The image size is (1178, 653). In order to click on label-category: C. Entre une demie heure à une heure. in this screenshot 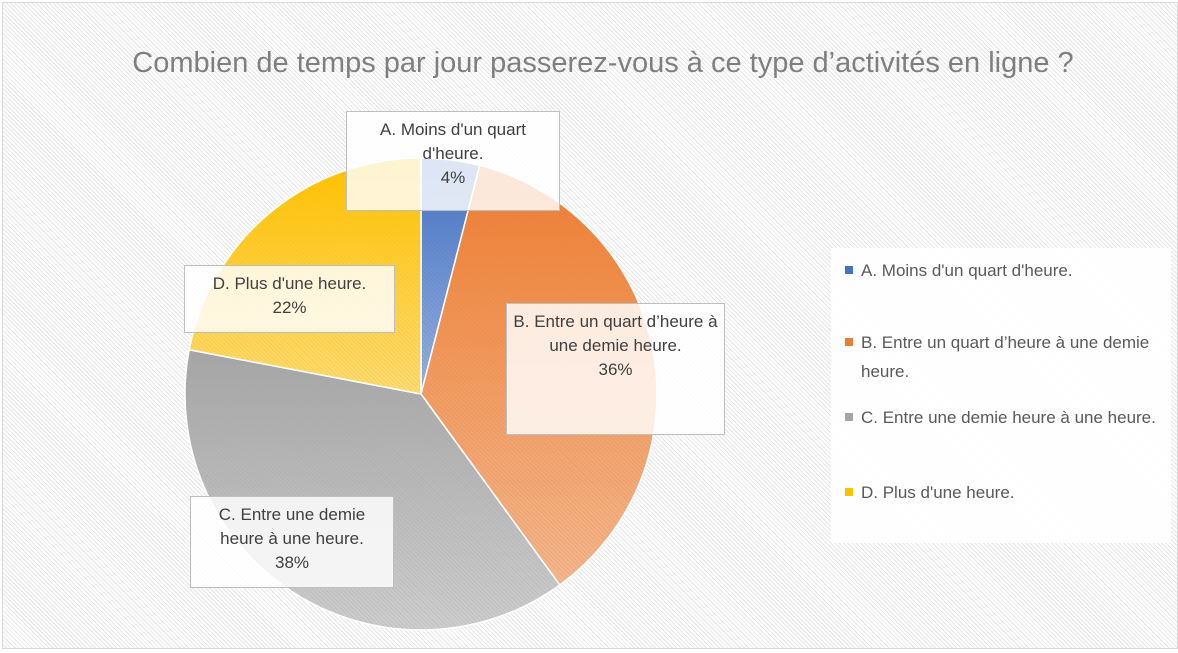, I will do `click(292, 526)`.